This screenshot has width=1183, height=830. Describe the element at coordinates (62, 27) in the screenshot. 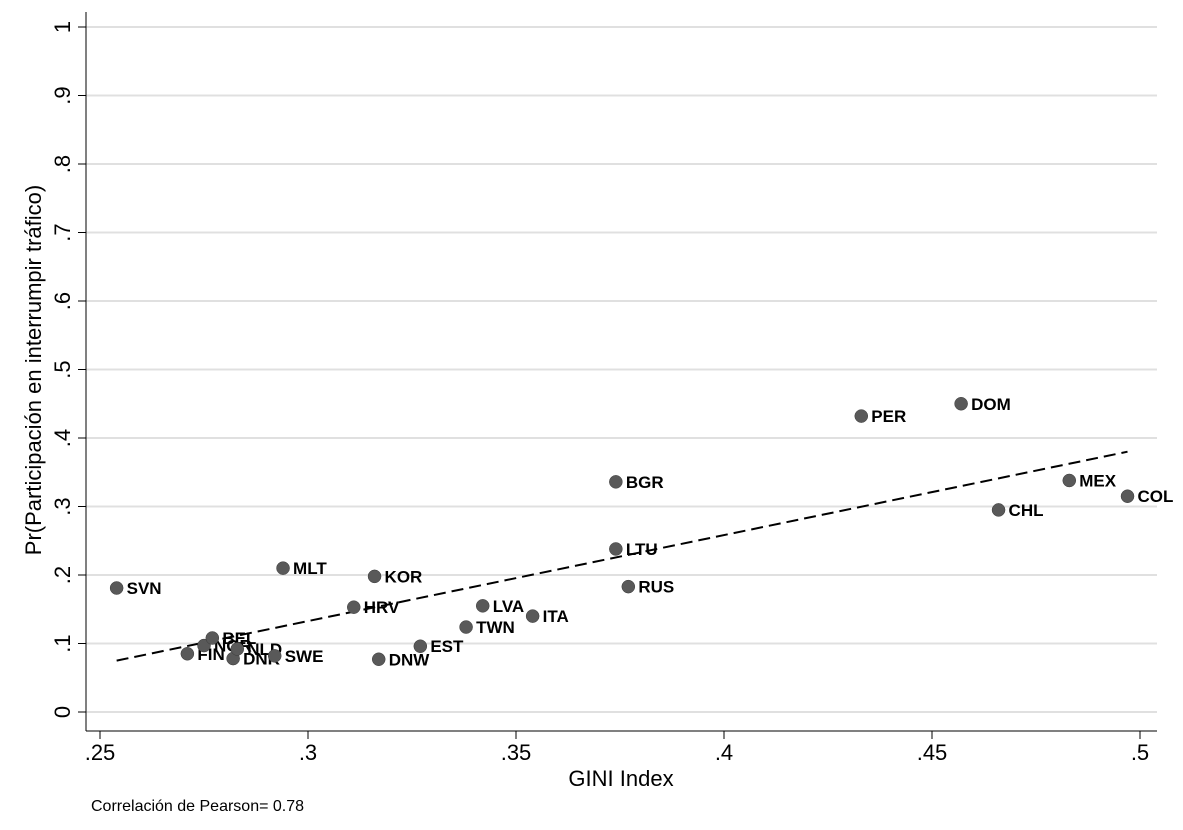

I see `y-tick-label: 1` at that location.